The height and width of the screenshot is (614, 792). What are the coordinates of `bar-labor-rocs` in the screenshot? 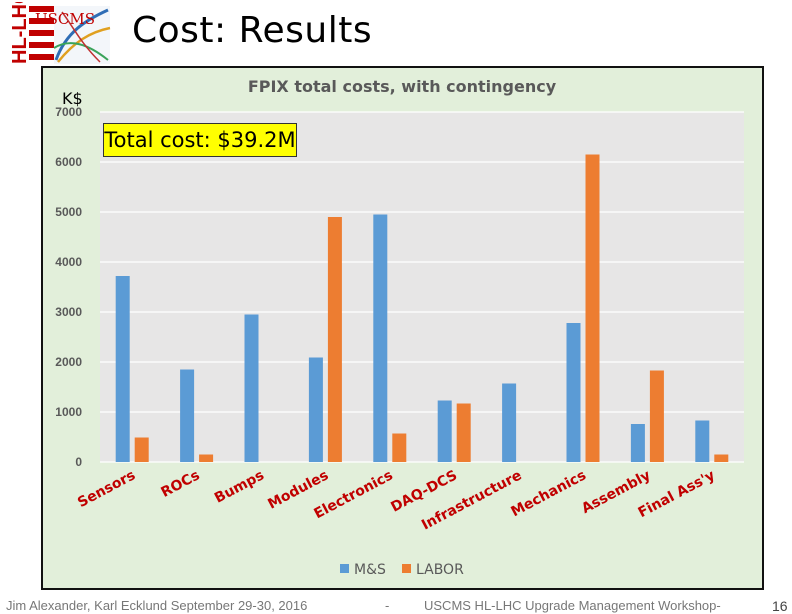 It's located at (206, 458).